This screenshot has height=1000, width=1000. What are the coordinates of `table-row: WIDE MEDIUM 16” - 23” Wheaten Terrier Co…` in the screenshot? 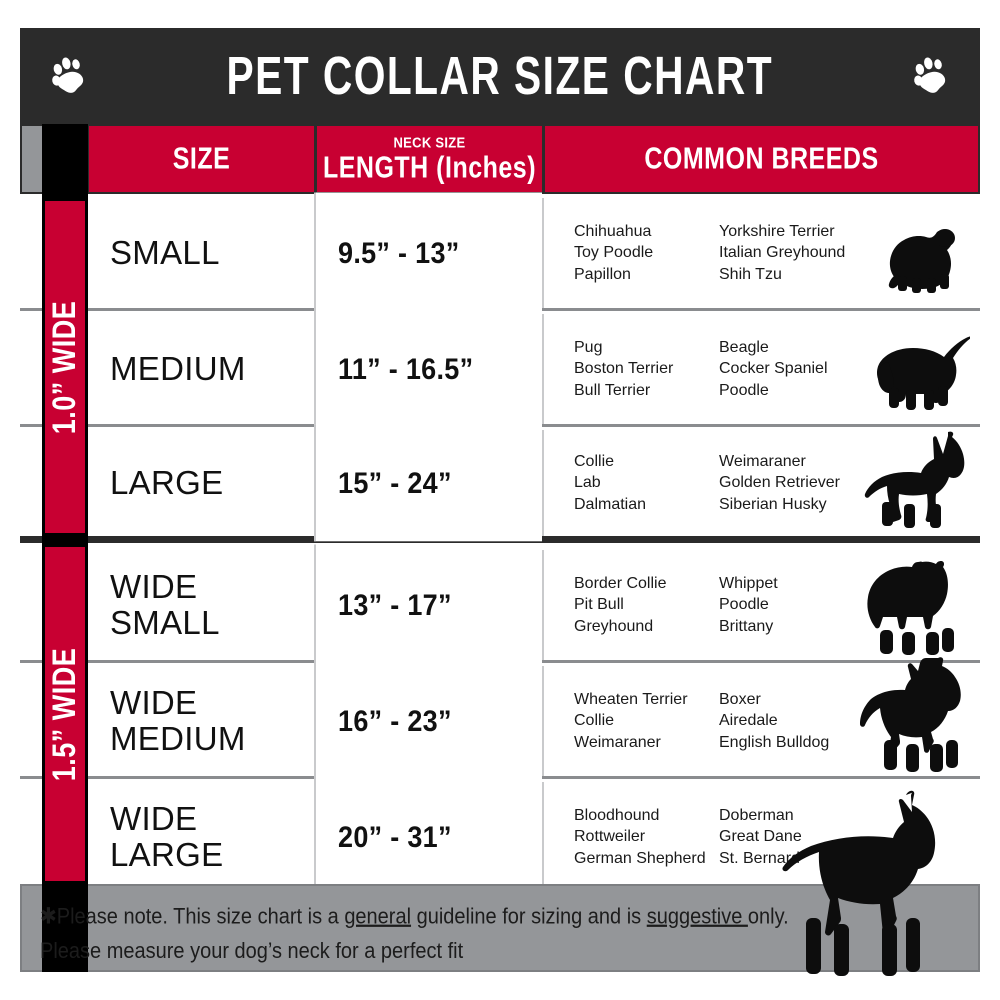 It's located at (500, 719).